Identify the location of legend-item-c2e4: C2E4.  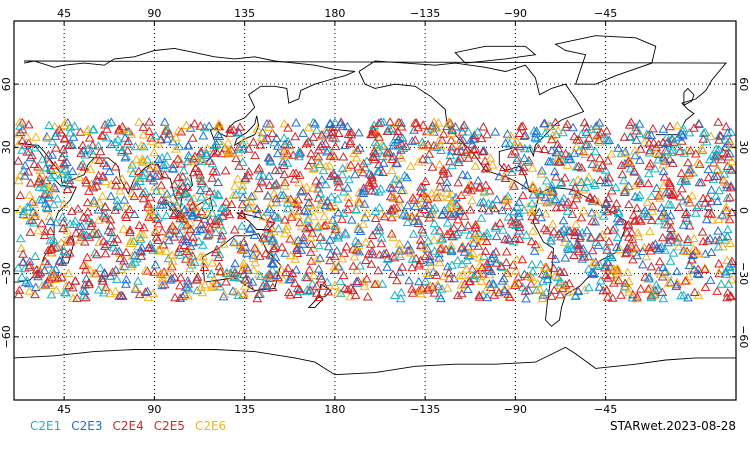
(128, 426).